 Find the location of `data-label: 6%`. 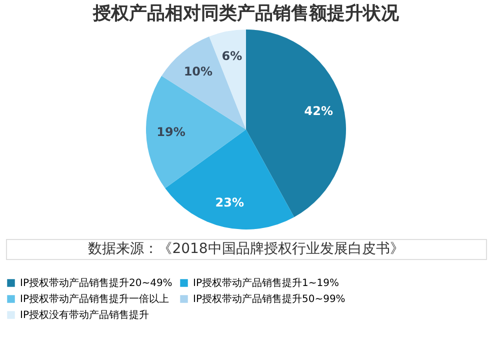

data-label: 6% is located at coordinates (232, 55).